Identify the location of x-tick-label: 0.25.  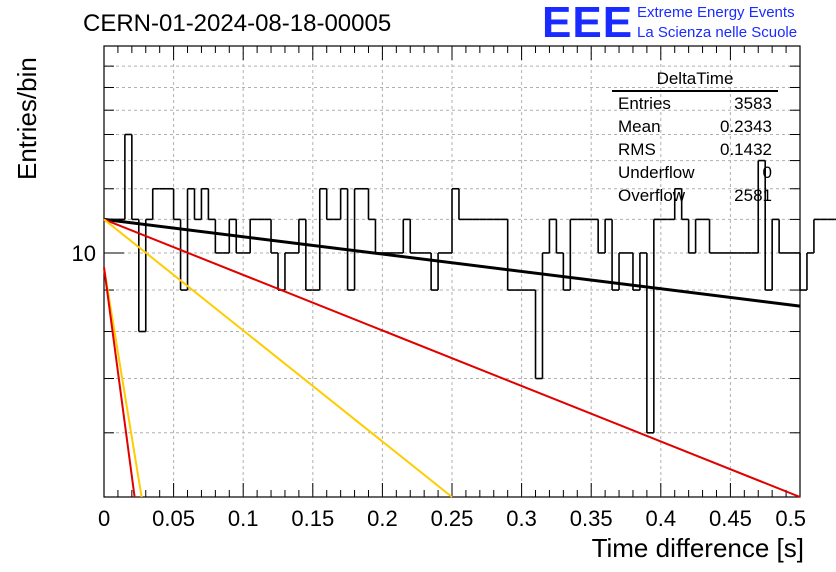
(452, 518).